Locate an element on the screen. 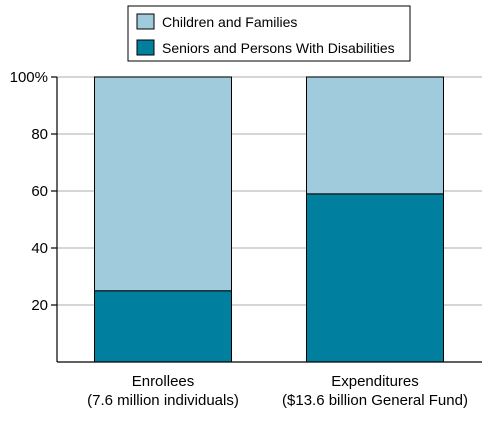 Image resolution: width=493 pixels, height=421 pixels. x-category-label-enrollees-line2: (7.6 million individuals) is located at coordinates (163, 400).